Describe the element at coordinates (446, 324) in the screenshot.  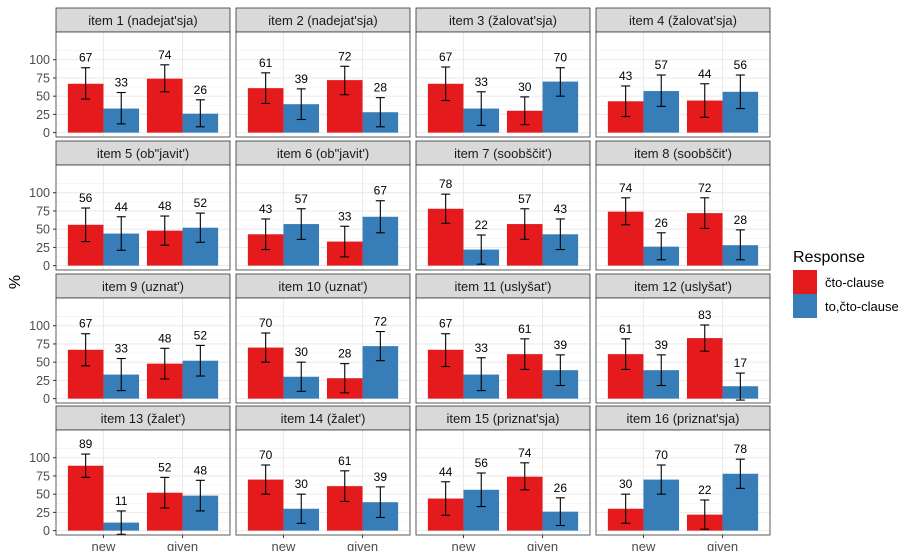
I see `data-label: 67` at that location.